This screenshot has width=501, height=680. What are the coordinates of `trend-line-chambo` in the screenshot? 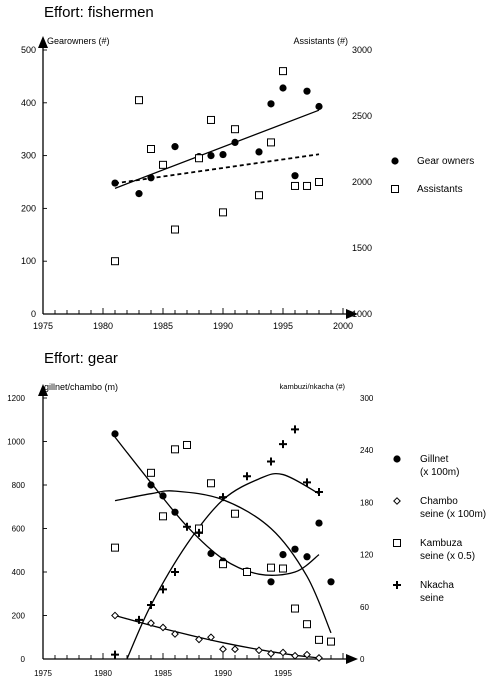 It's located at (217, 636).